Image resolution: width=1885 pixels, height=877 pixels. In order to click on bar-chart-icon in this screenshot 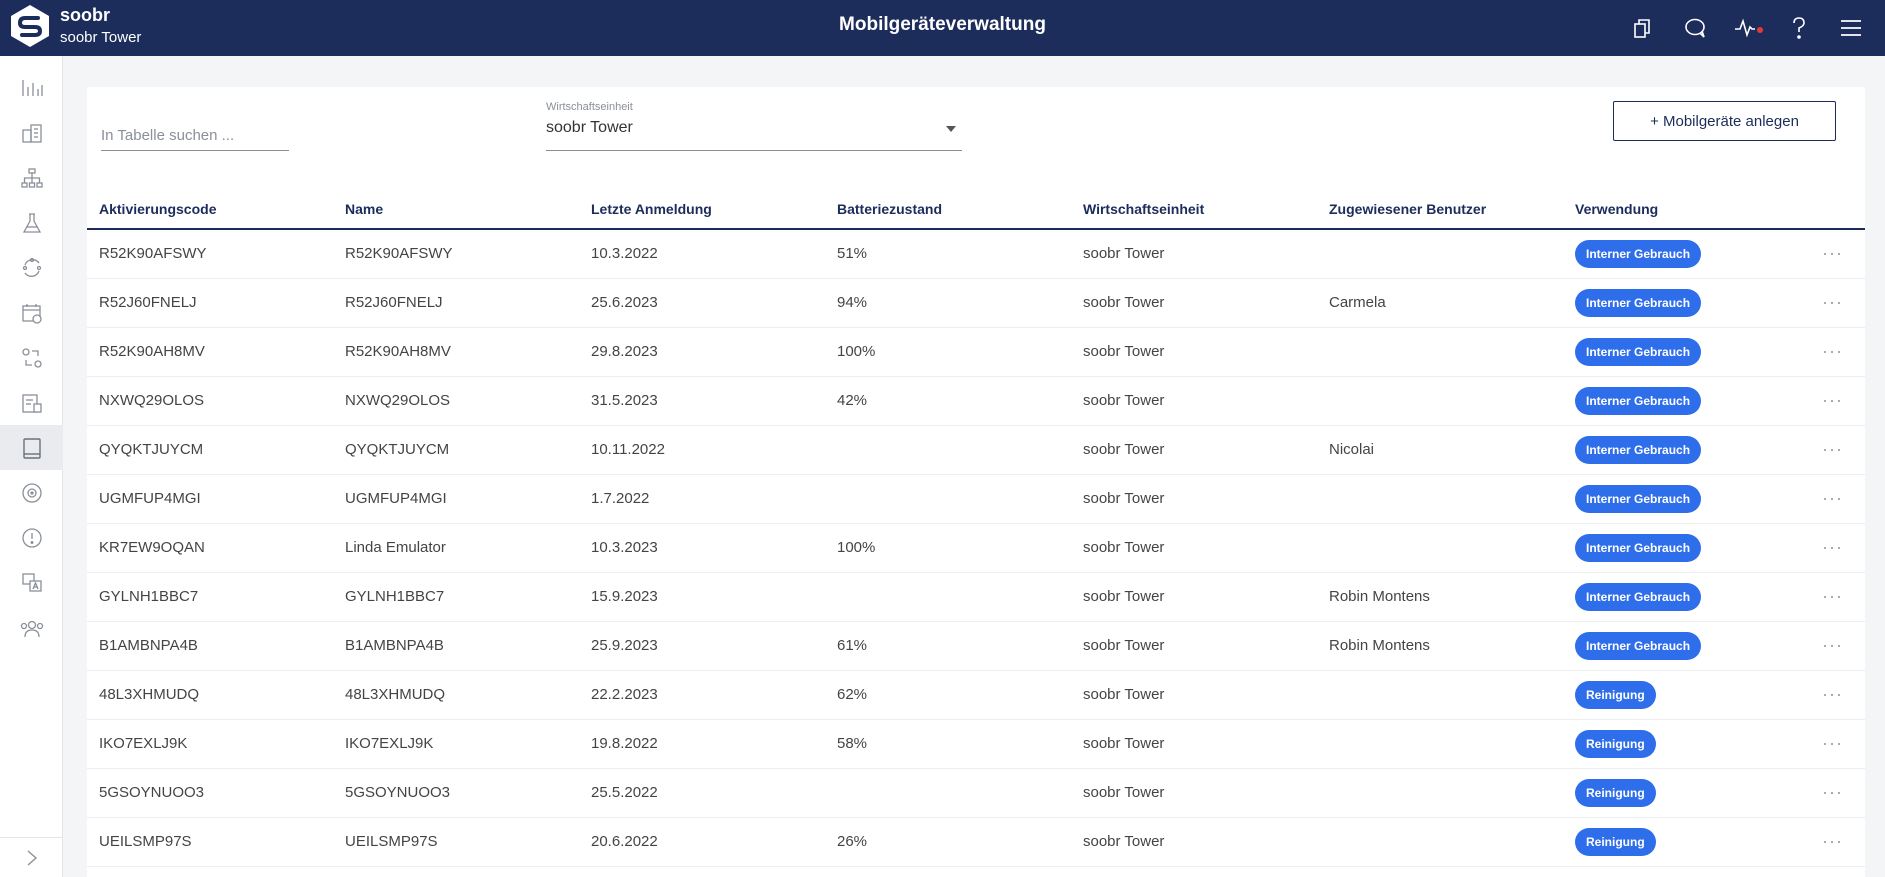, I will do `click(31, 87)`.